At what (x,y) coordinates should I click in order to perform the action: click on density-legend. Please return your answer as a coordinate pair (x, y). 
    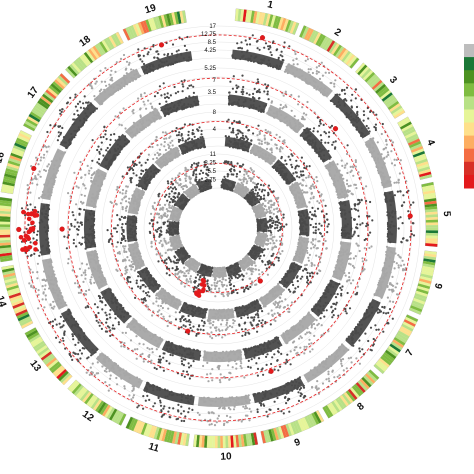
    Looking at the image, I should click on (469, 116).